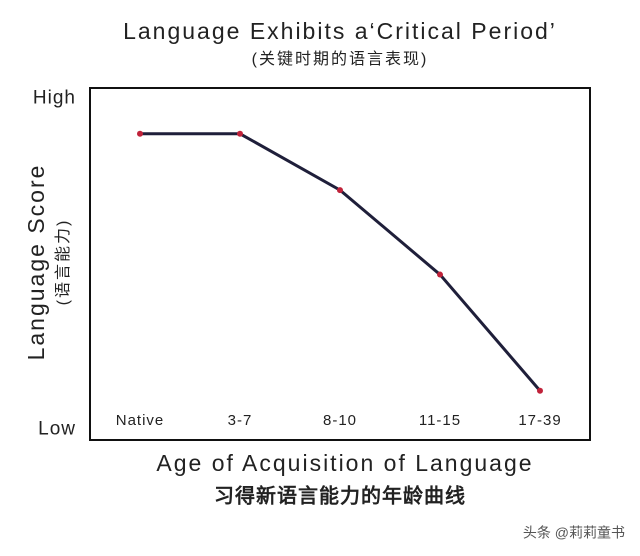 The width and height of the screenshot is (640, 556). What do you see at coordinates (140, 420) in the screenshot?
I see `x-tick-label: Native` at bounding box center [140, 420].